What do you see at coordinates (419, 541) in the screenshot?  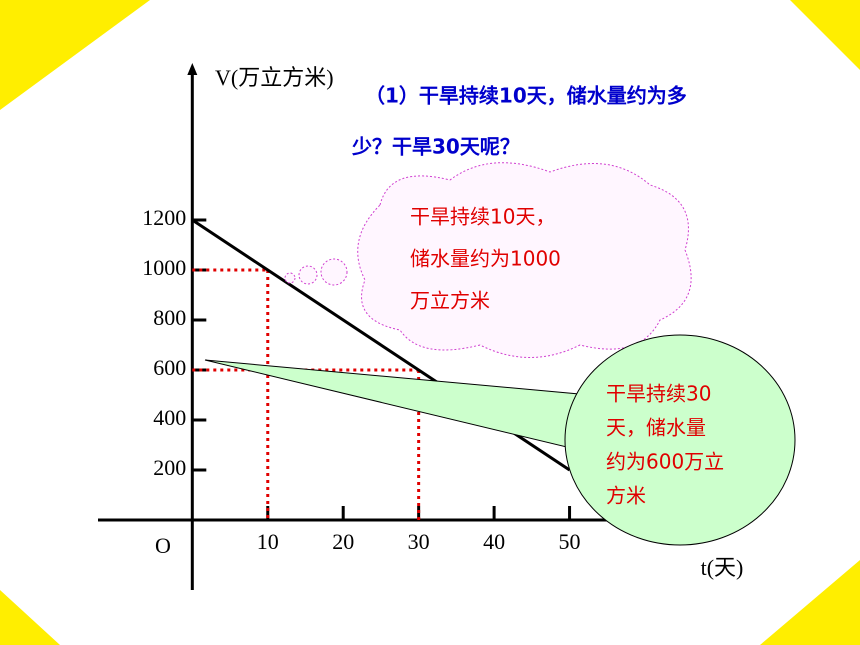 I see `x-tick-label: 30` at bounding box center [419, 541].